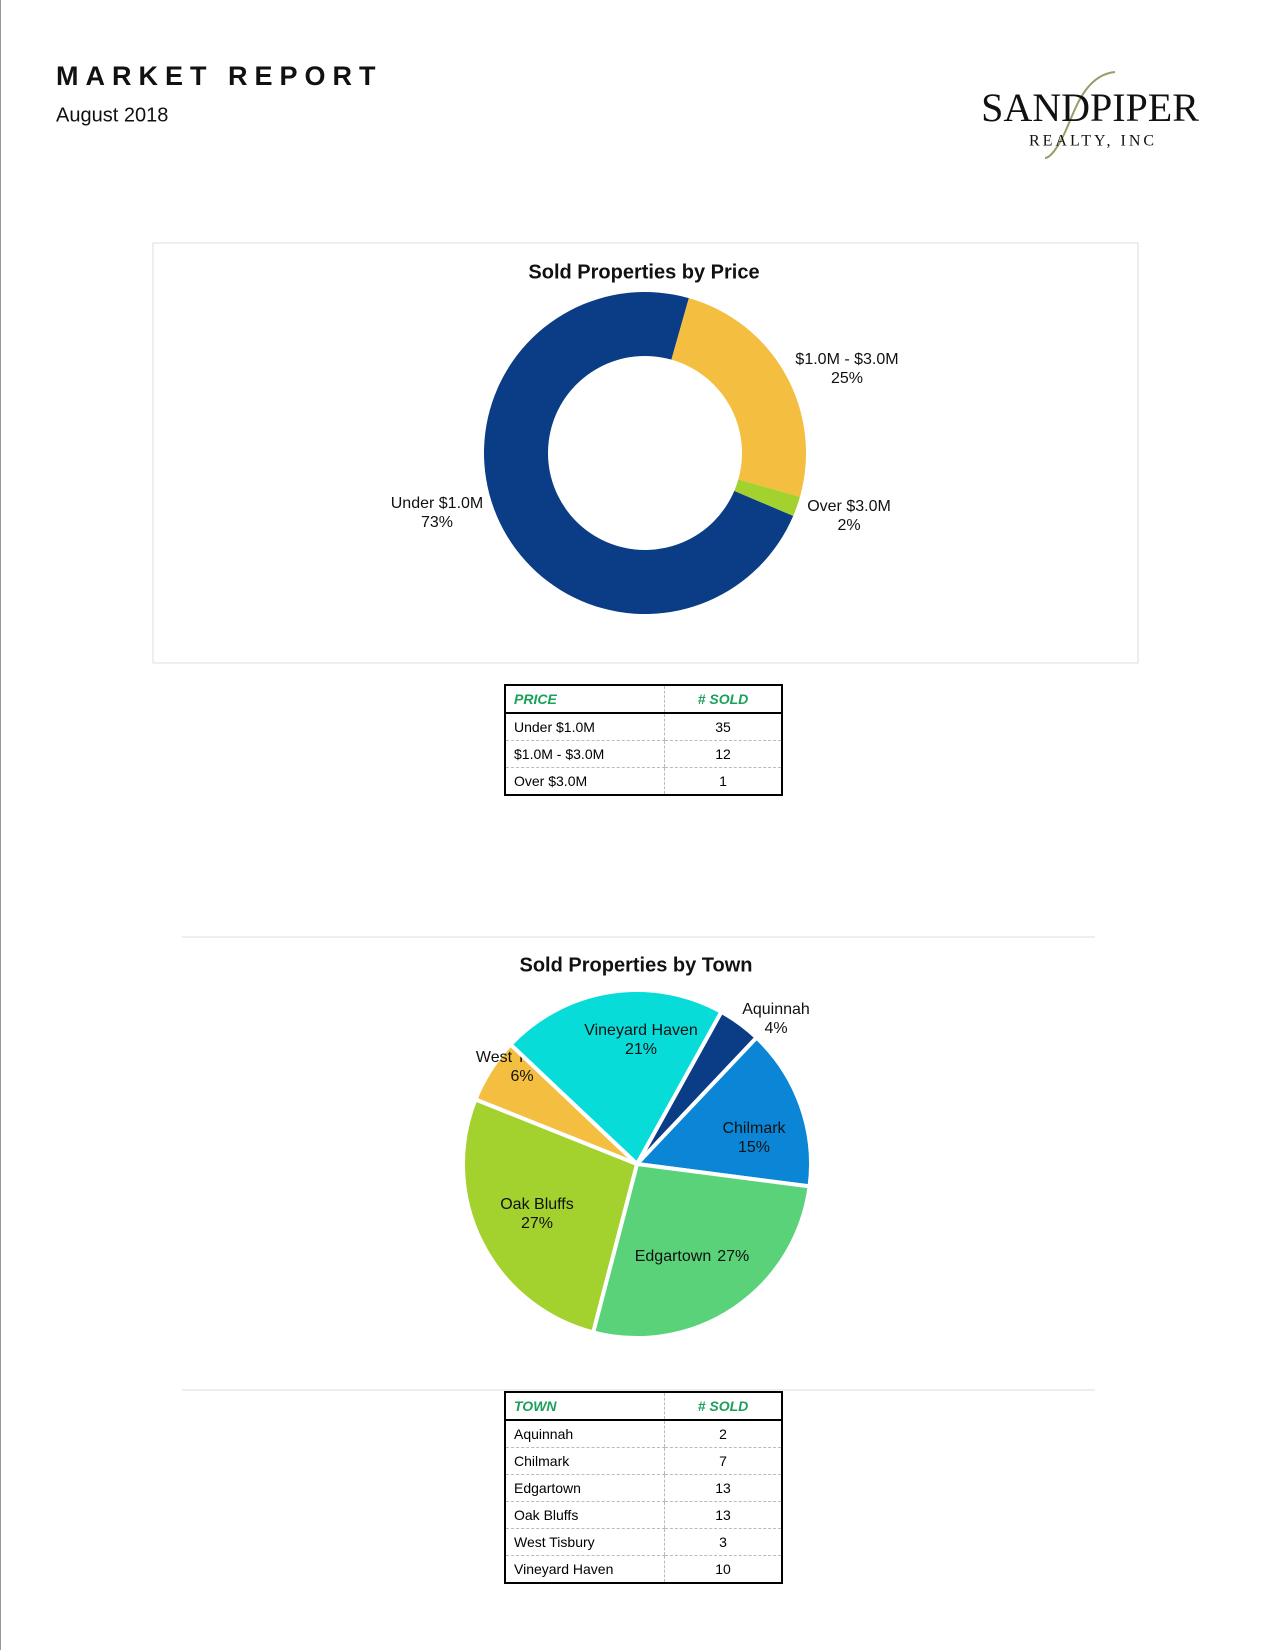 The image size is (1275, 1650). What do you see at coordinates (585, 754) in the screenshot?
I see `table-cell: $1.0M - $3.0M` at bounding box center [585, 754].